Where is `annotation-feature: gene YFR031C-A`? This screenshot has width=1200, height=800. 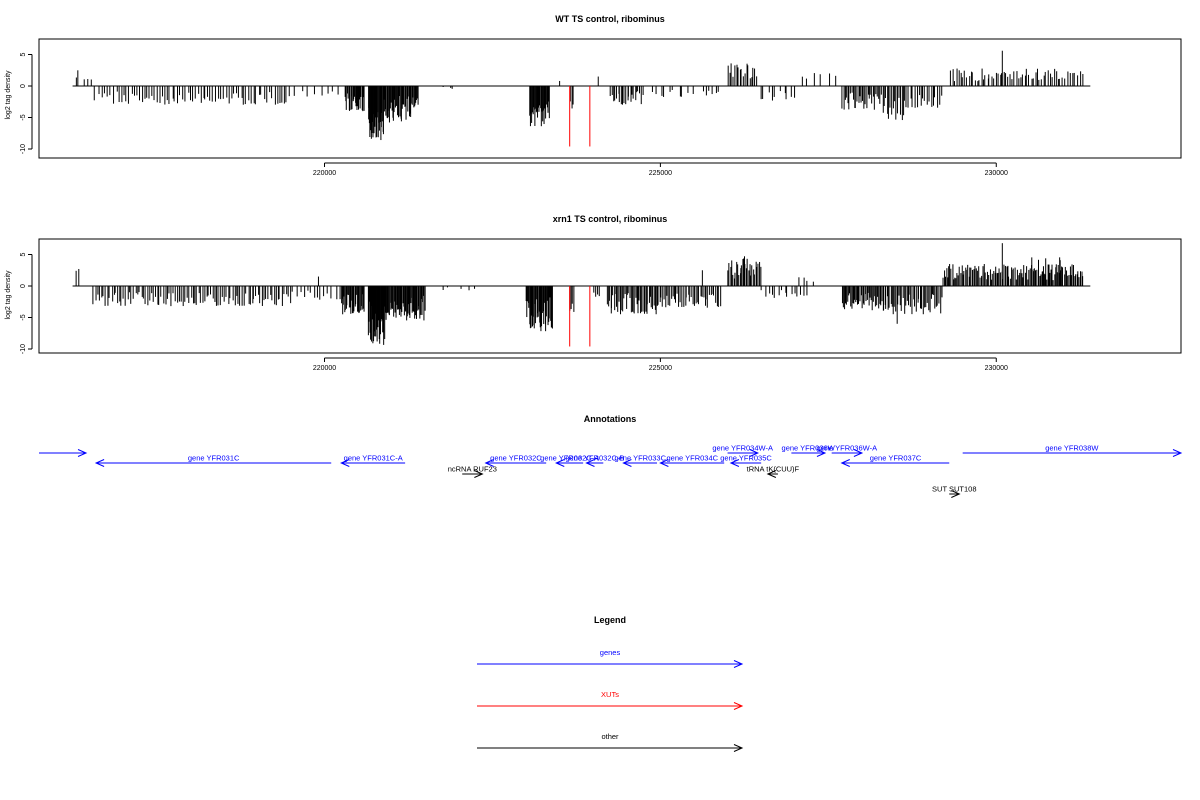
annotation-feature: gene YFR031C-A is located at coordinates (373, 460).